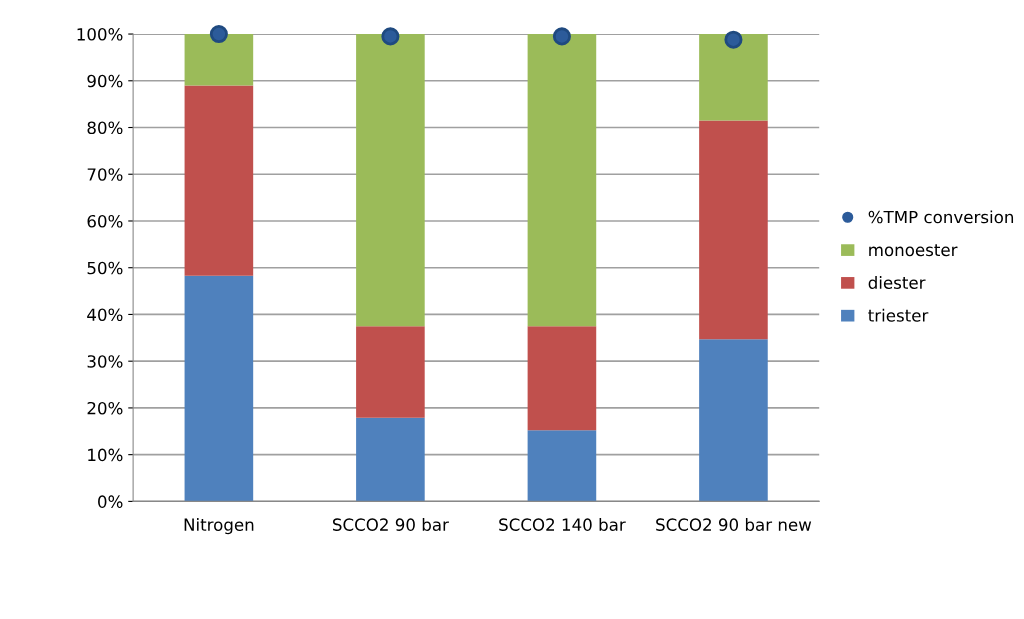 The height and width of the screenshot is (619, 1024). Describe the element at coordinates (105, 315) in the screenshot. I see `y-tick-label: 40%` at that location.